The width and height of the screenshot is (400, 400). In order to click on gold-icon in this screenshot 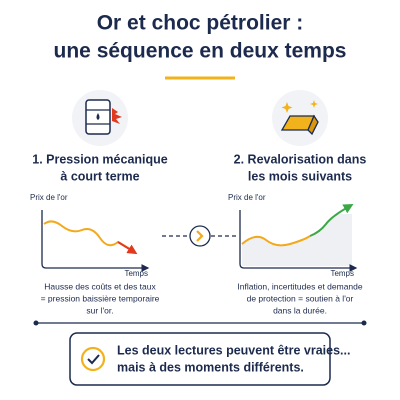, I will do `click(300, 118)`.